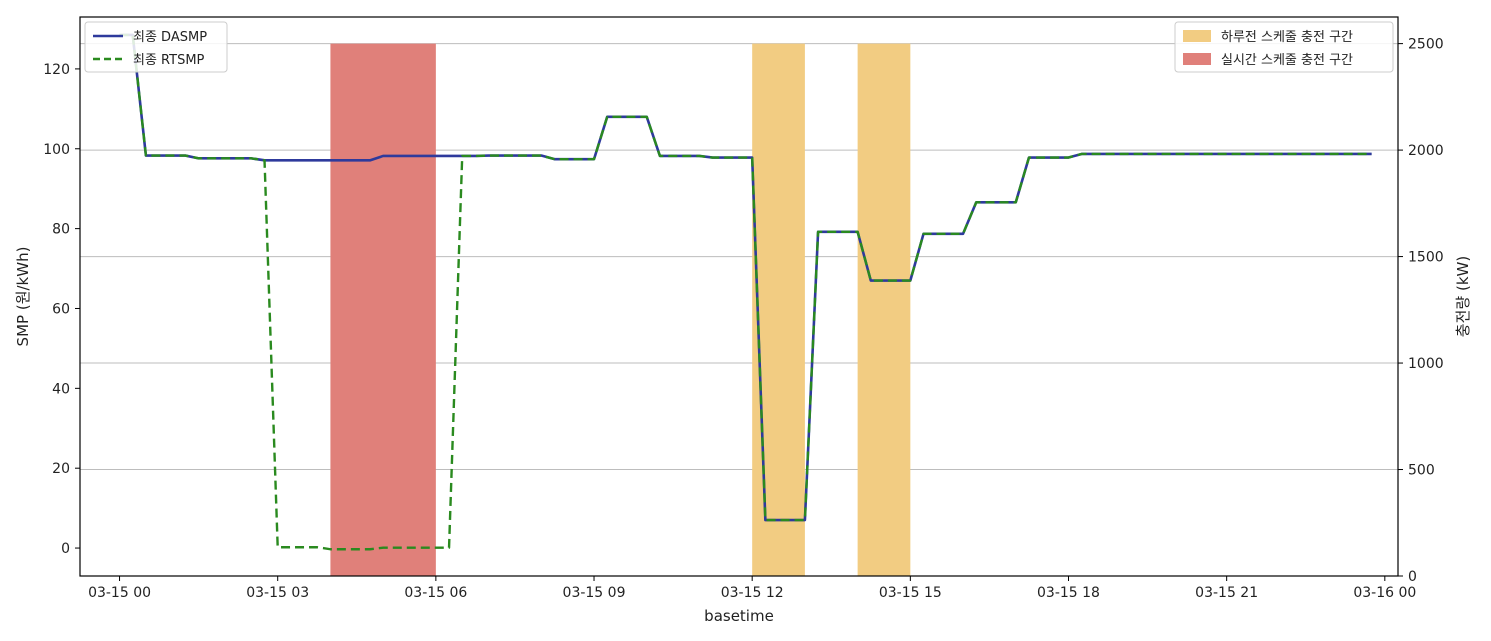 The width and height of the screenshot is (1491, 641). I want to click on left-tick-label-60: 60, so click(61, 309).